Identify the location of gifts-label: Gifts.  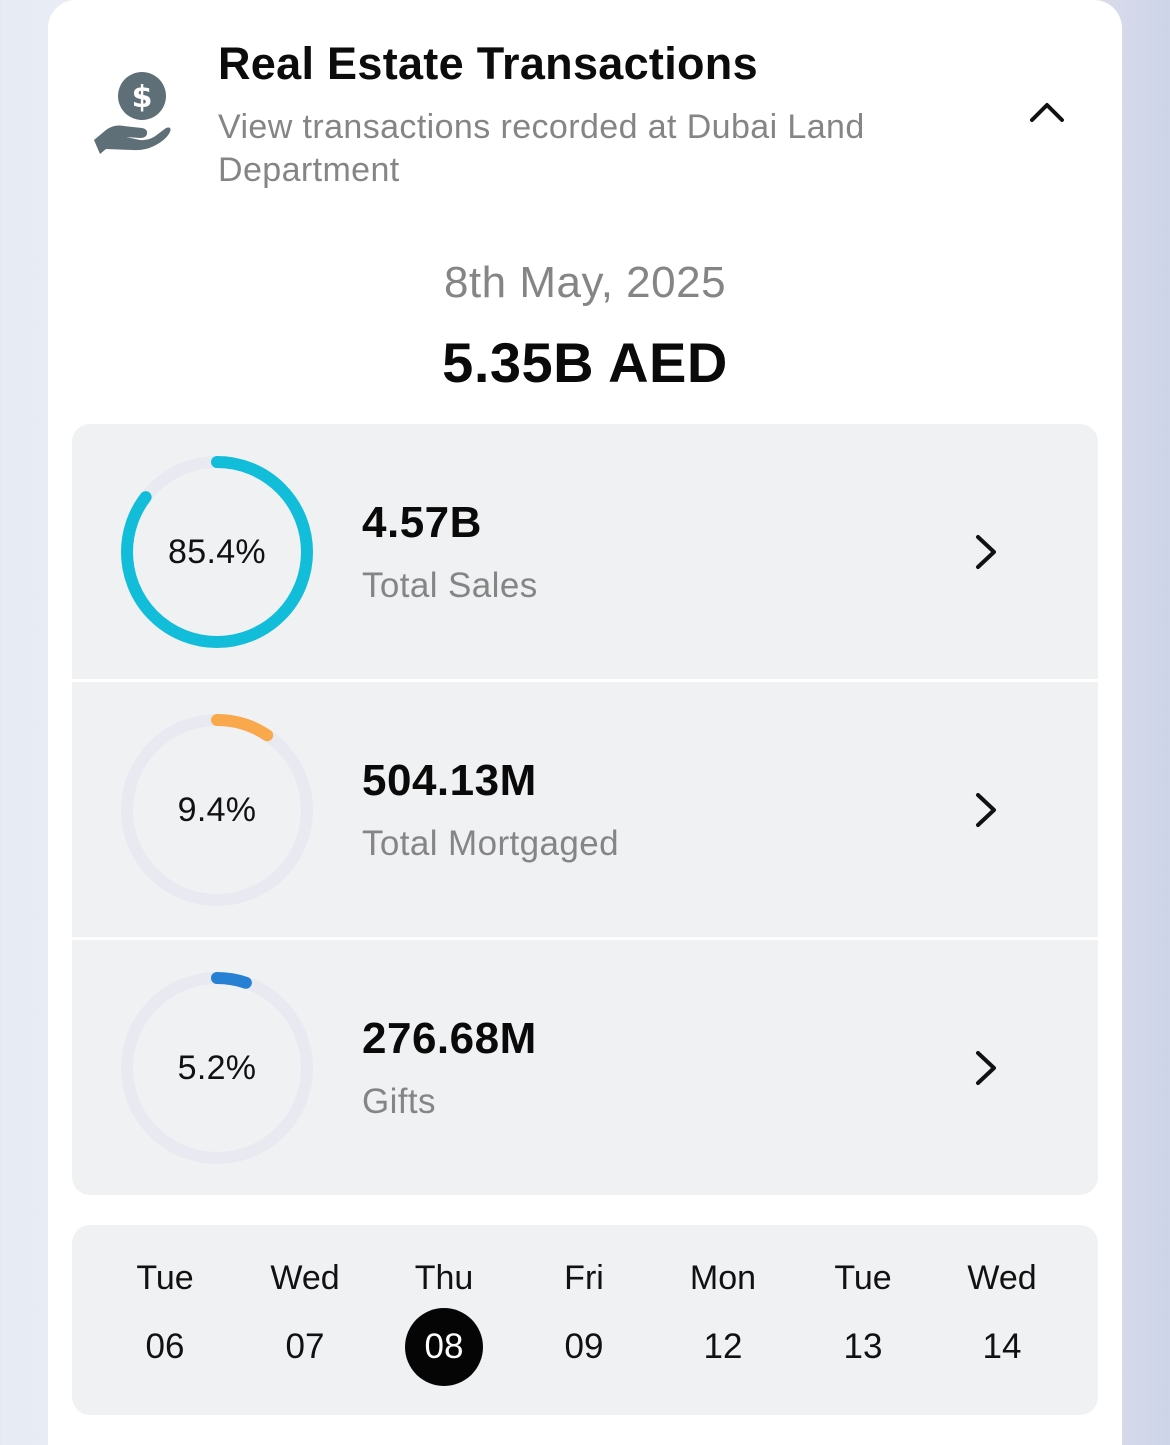
(399, 1101).